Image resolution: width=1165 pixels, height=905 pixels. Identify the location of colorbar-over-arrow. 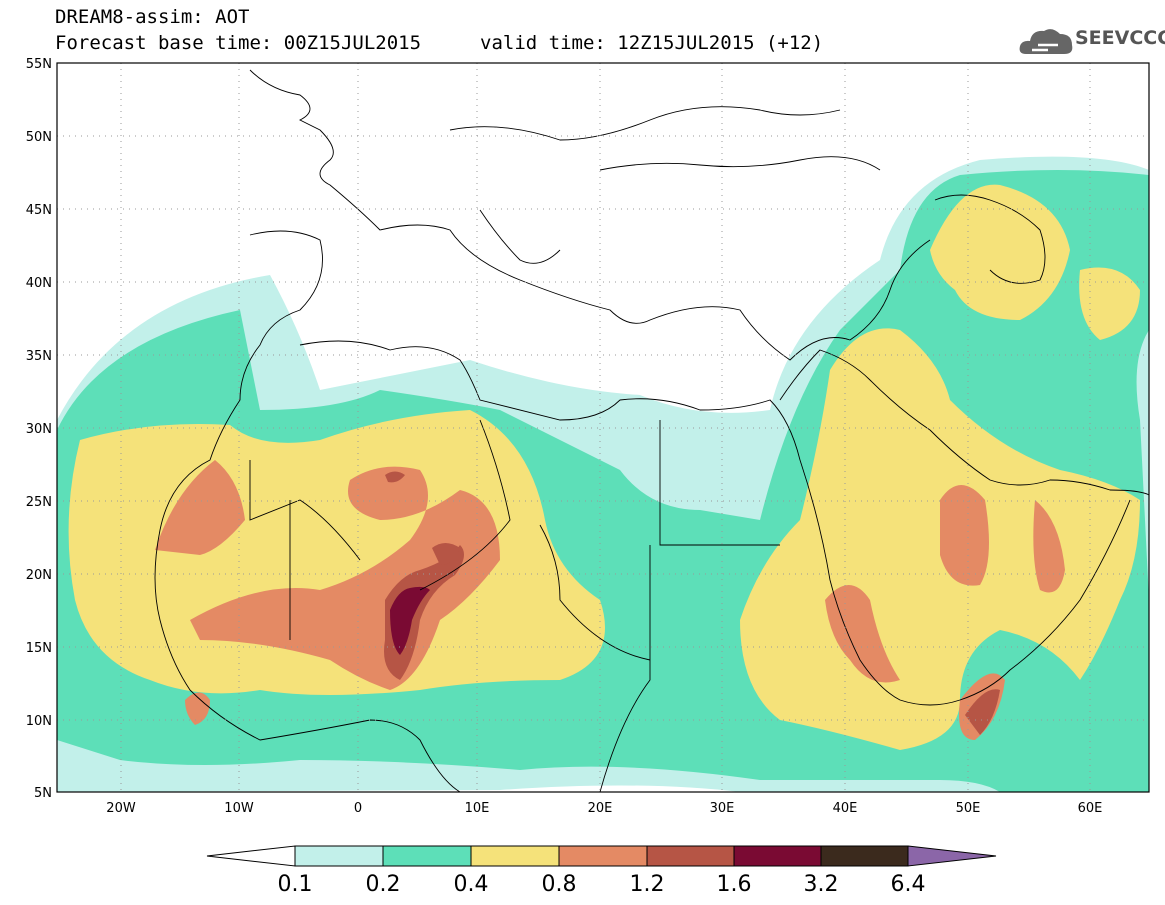
(952, 856).